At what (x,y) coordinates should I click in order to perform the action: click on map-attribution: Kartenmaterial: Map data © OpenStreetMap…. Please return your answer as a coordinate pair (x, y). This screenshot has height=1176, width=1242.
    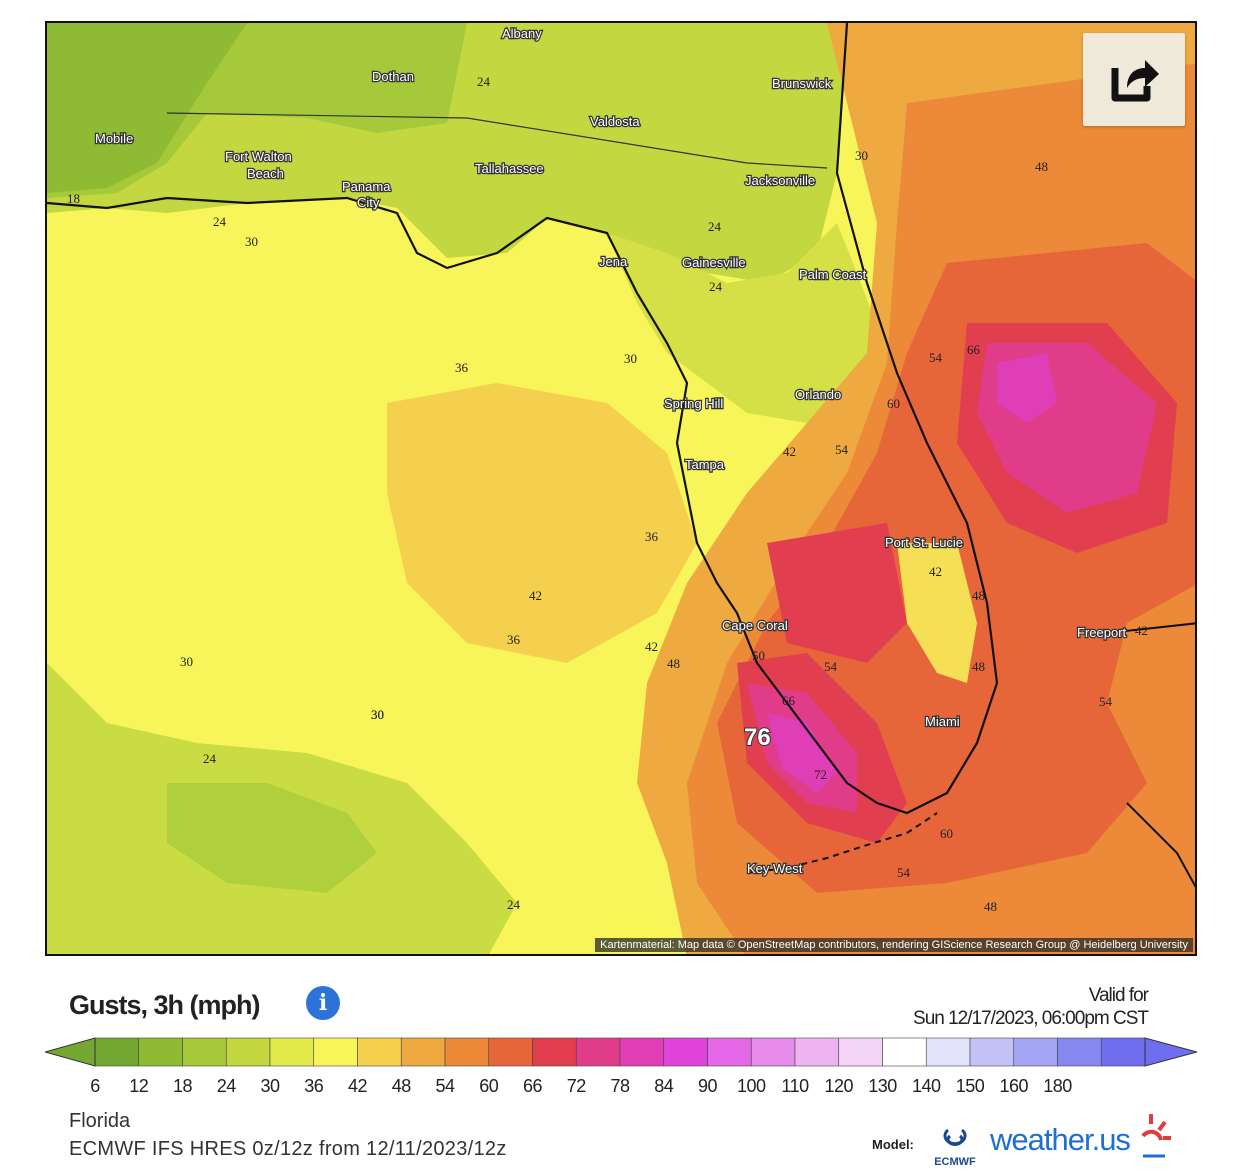
    Looking at the image, I should click on (894, 945).